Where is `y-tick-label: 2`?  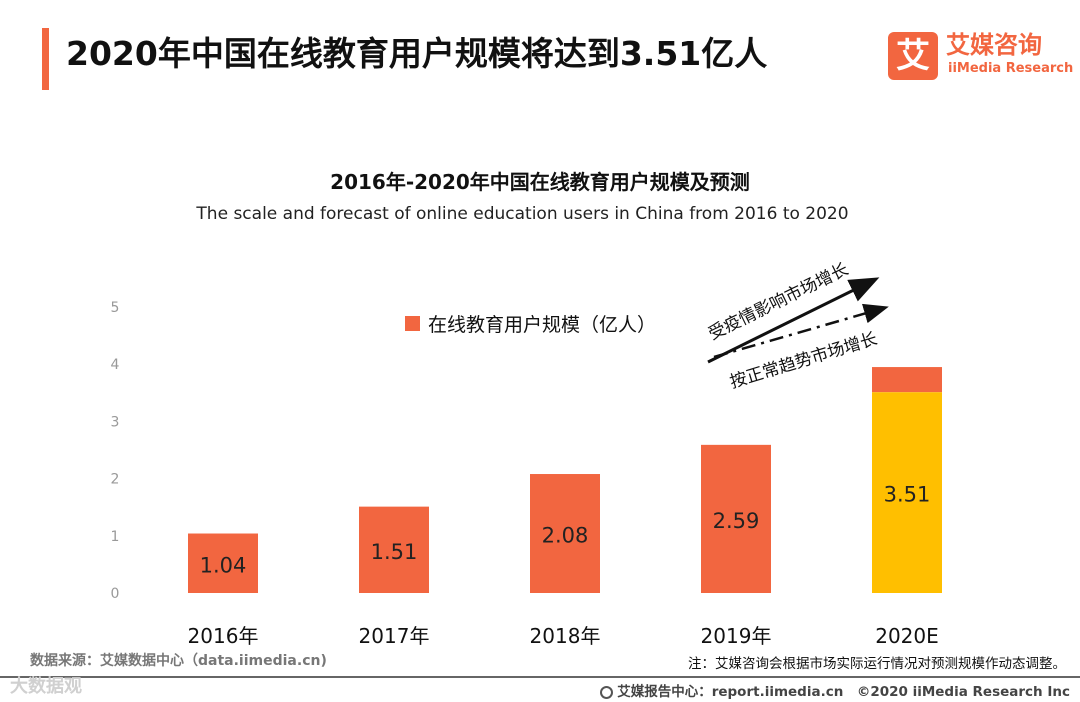 y-tick-label: 2 is located at coordinates (115, 480).